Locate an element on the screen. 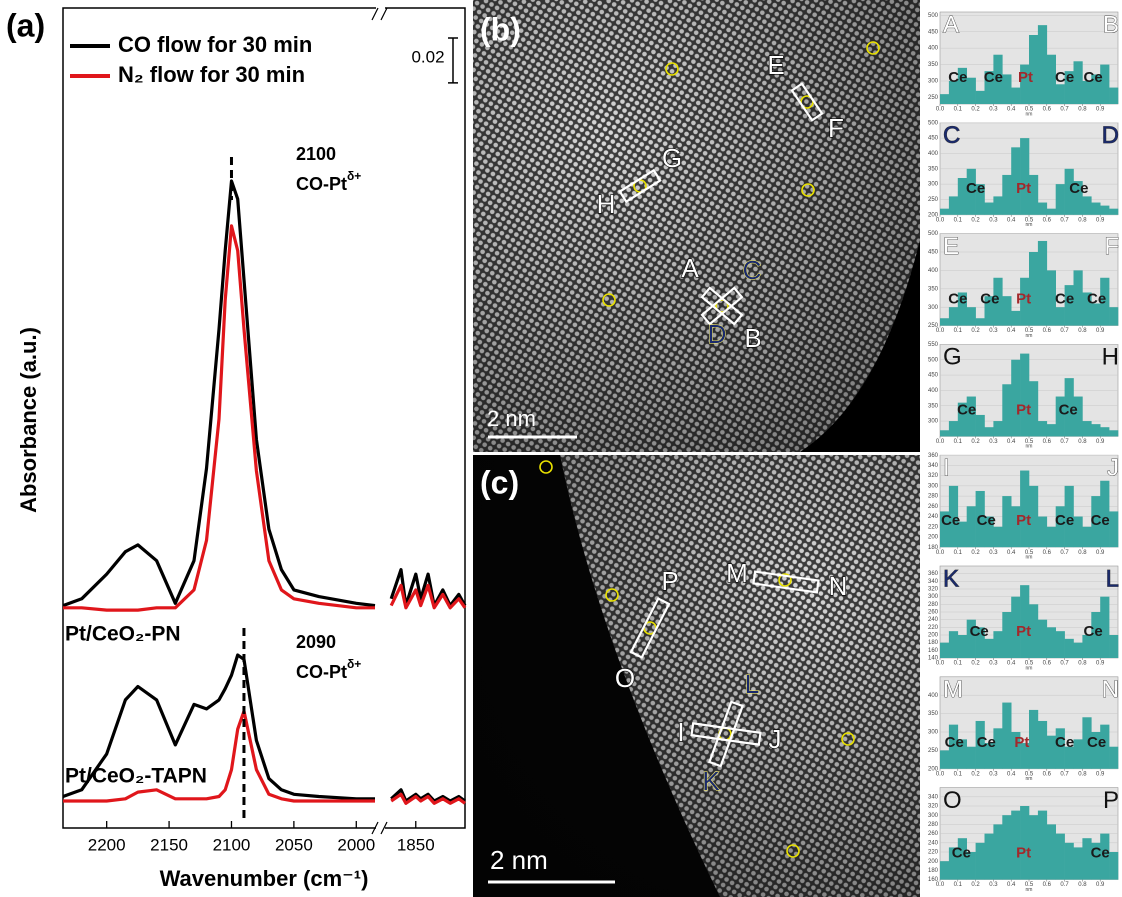 Image resolution: width=1122 pixels, height=897 pixels. marker-letter: K is located at coordinates (711, 781).